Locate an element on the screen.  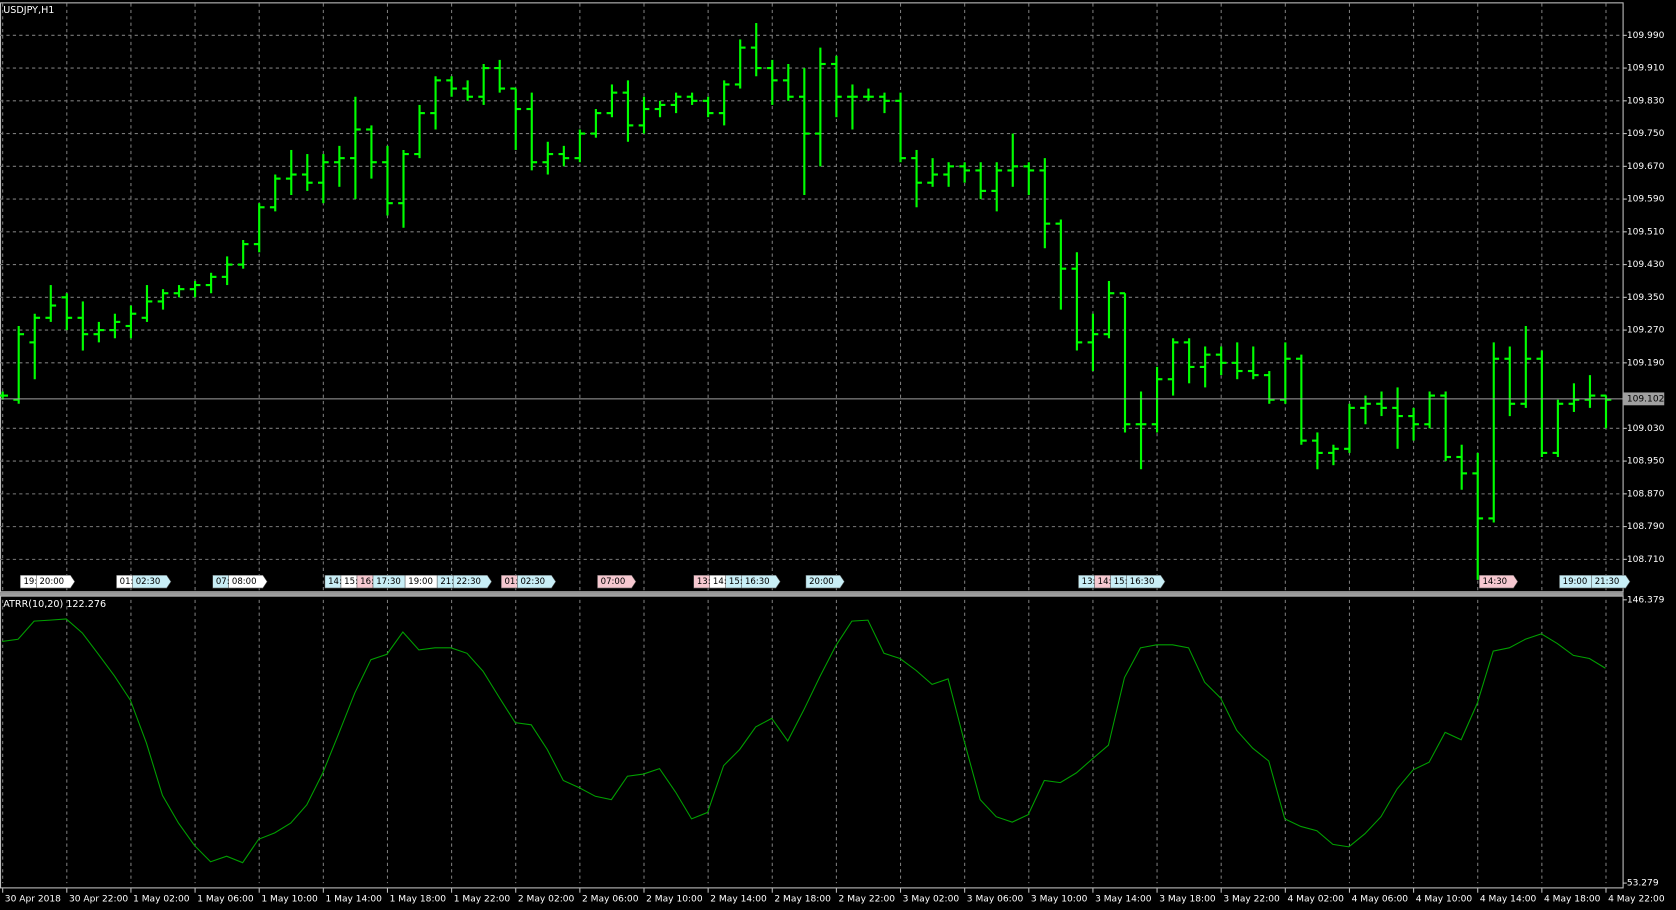
y-tick-label: 109.590 is located at coordinates (1646, 200).